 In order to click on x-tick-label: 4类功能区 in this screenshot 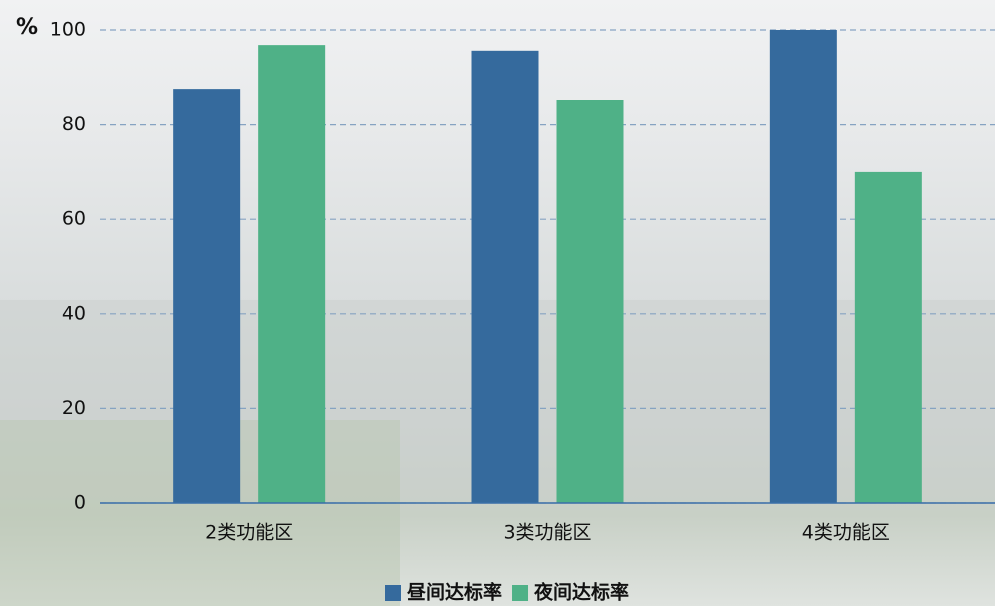, I will do `click(846, 533)`.